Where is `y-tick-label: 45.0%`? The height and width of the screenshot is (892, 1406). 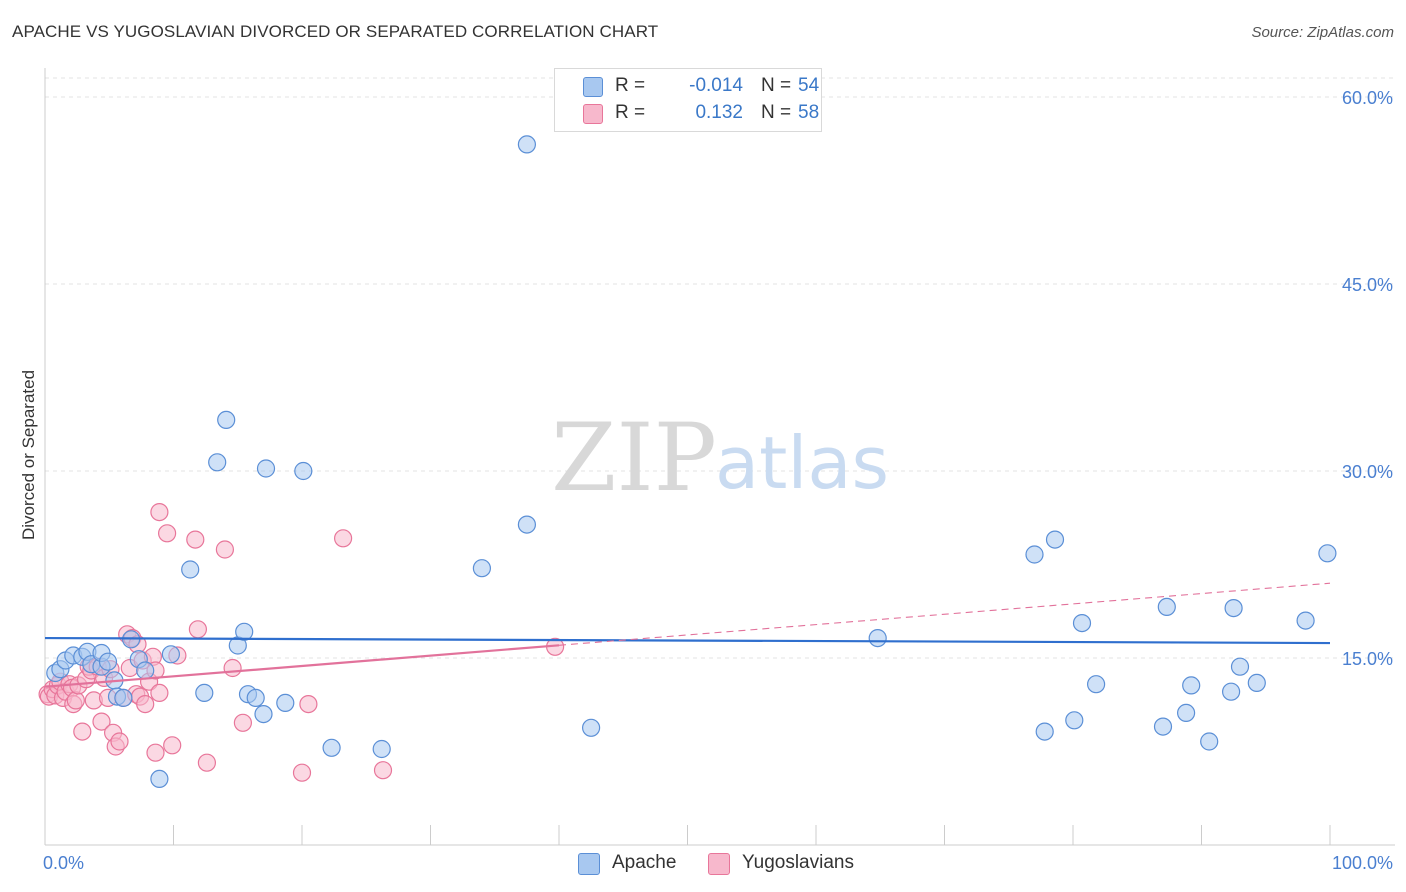 y-tick-label: 45.0% is located at coordinates (1367, 285).